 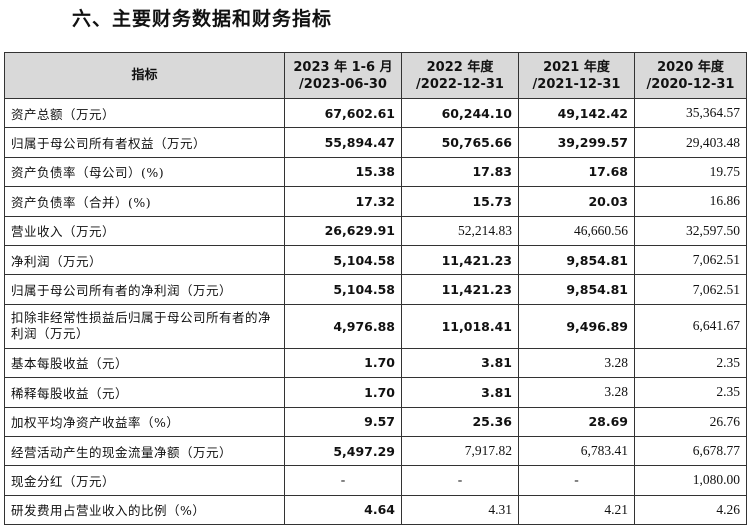 I want to click on header-2020-line2: /2020-12-31, so click(x=690, y=84).